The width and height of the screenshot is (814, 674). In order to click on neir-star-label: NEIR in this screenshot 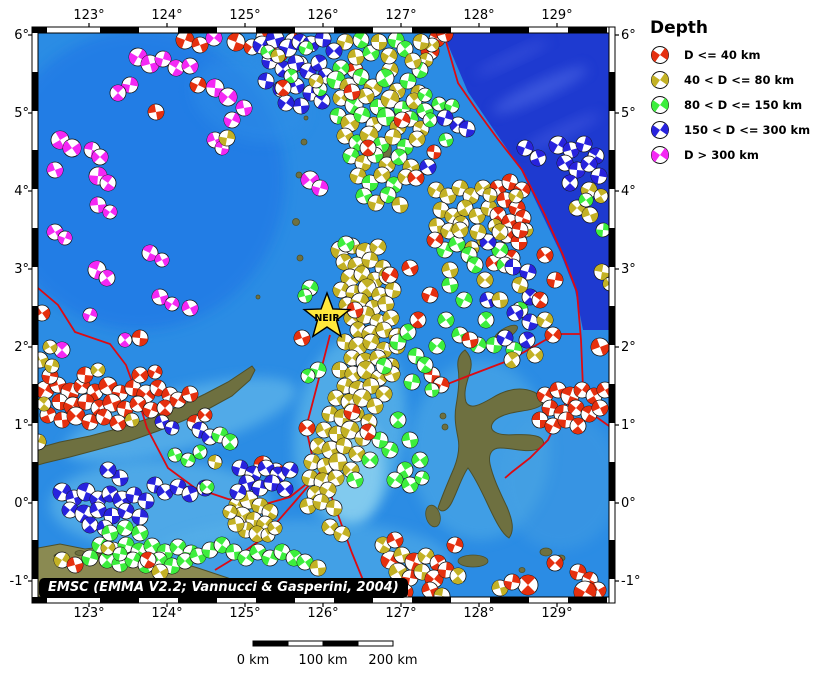, I will do `click(327, 318)`.